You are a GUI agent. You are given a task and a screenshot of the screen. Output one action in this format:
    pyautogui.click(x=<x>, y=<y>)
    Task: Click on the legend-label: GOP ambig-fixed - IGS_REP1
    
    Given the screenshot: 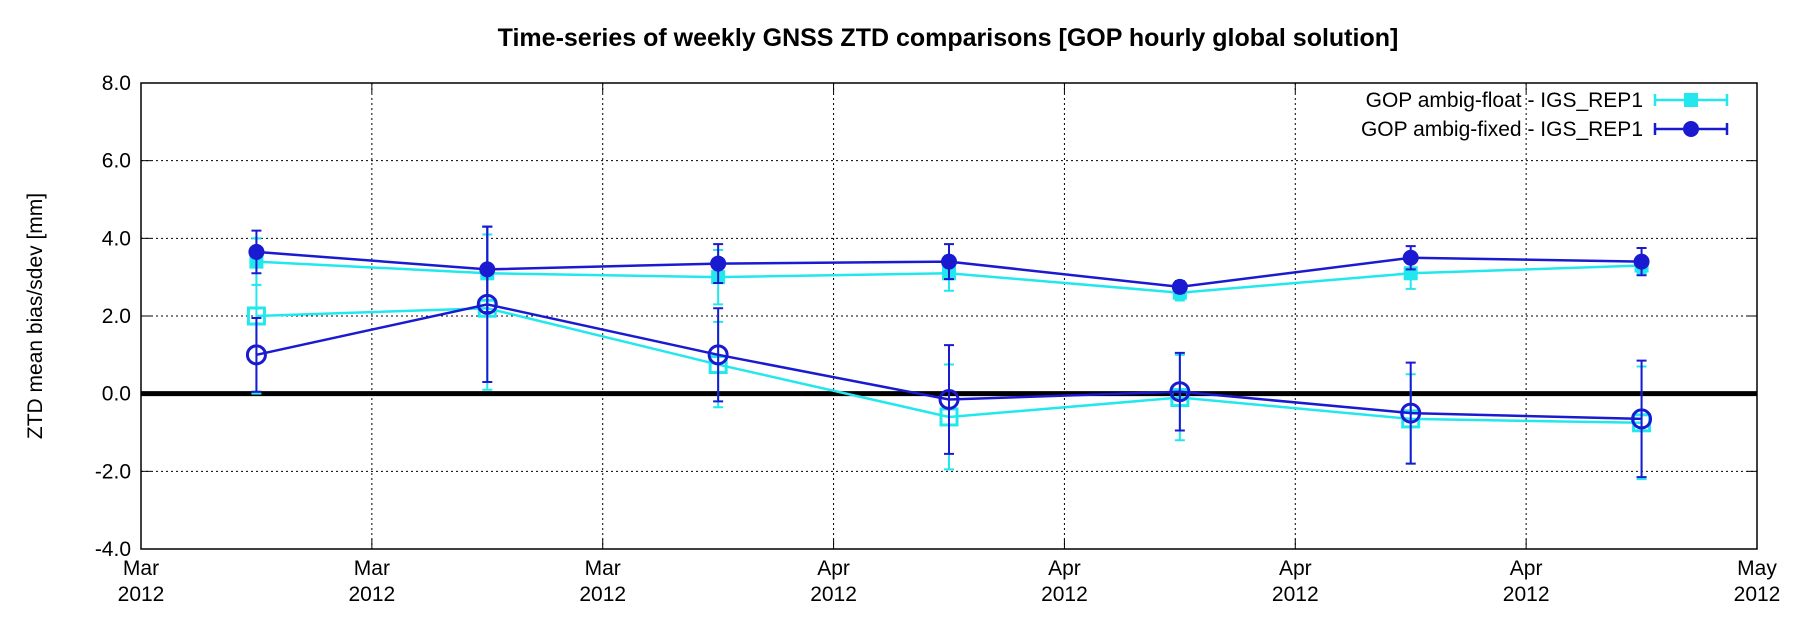 What is the action you would take?
    pyautogui.click(x=1502, y=129)
    